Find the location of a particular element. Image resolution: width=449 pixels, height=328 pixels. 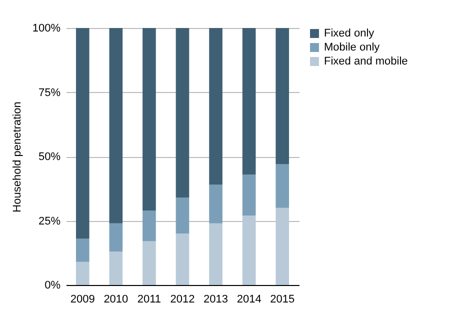

y-tick-label: 25% is located at coordinates (49, 221).